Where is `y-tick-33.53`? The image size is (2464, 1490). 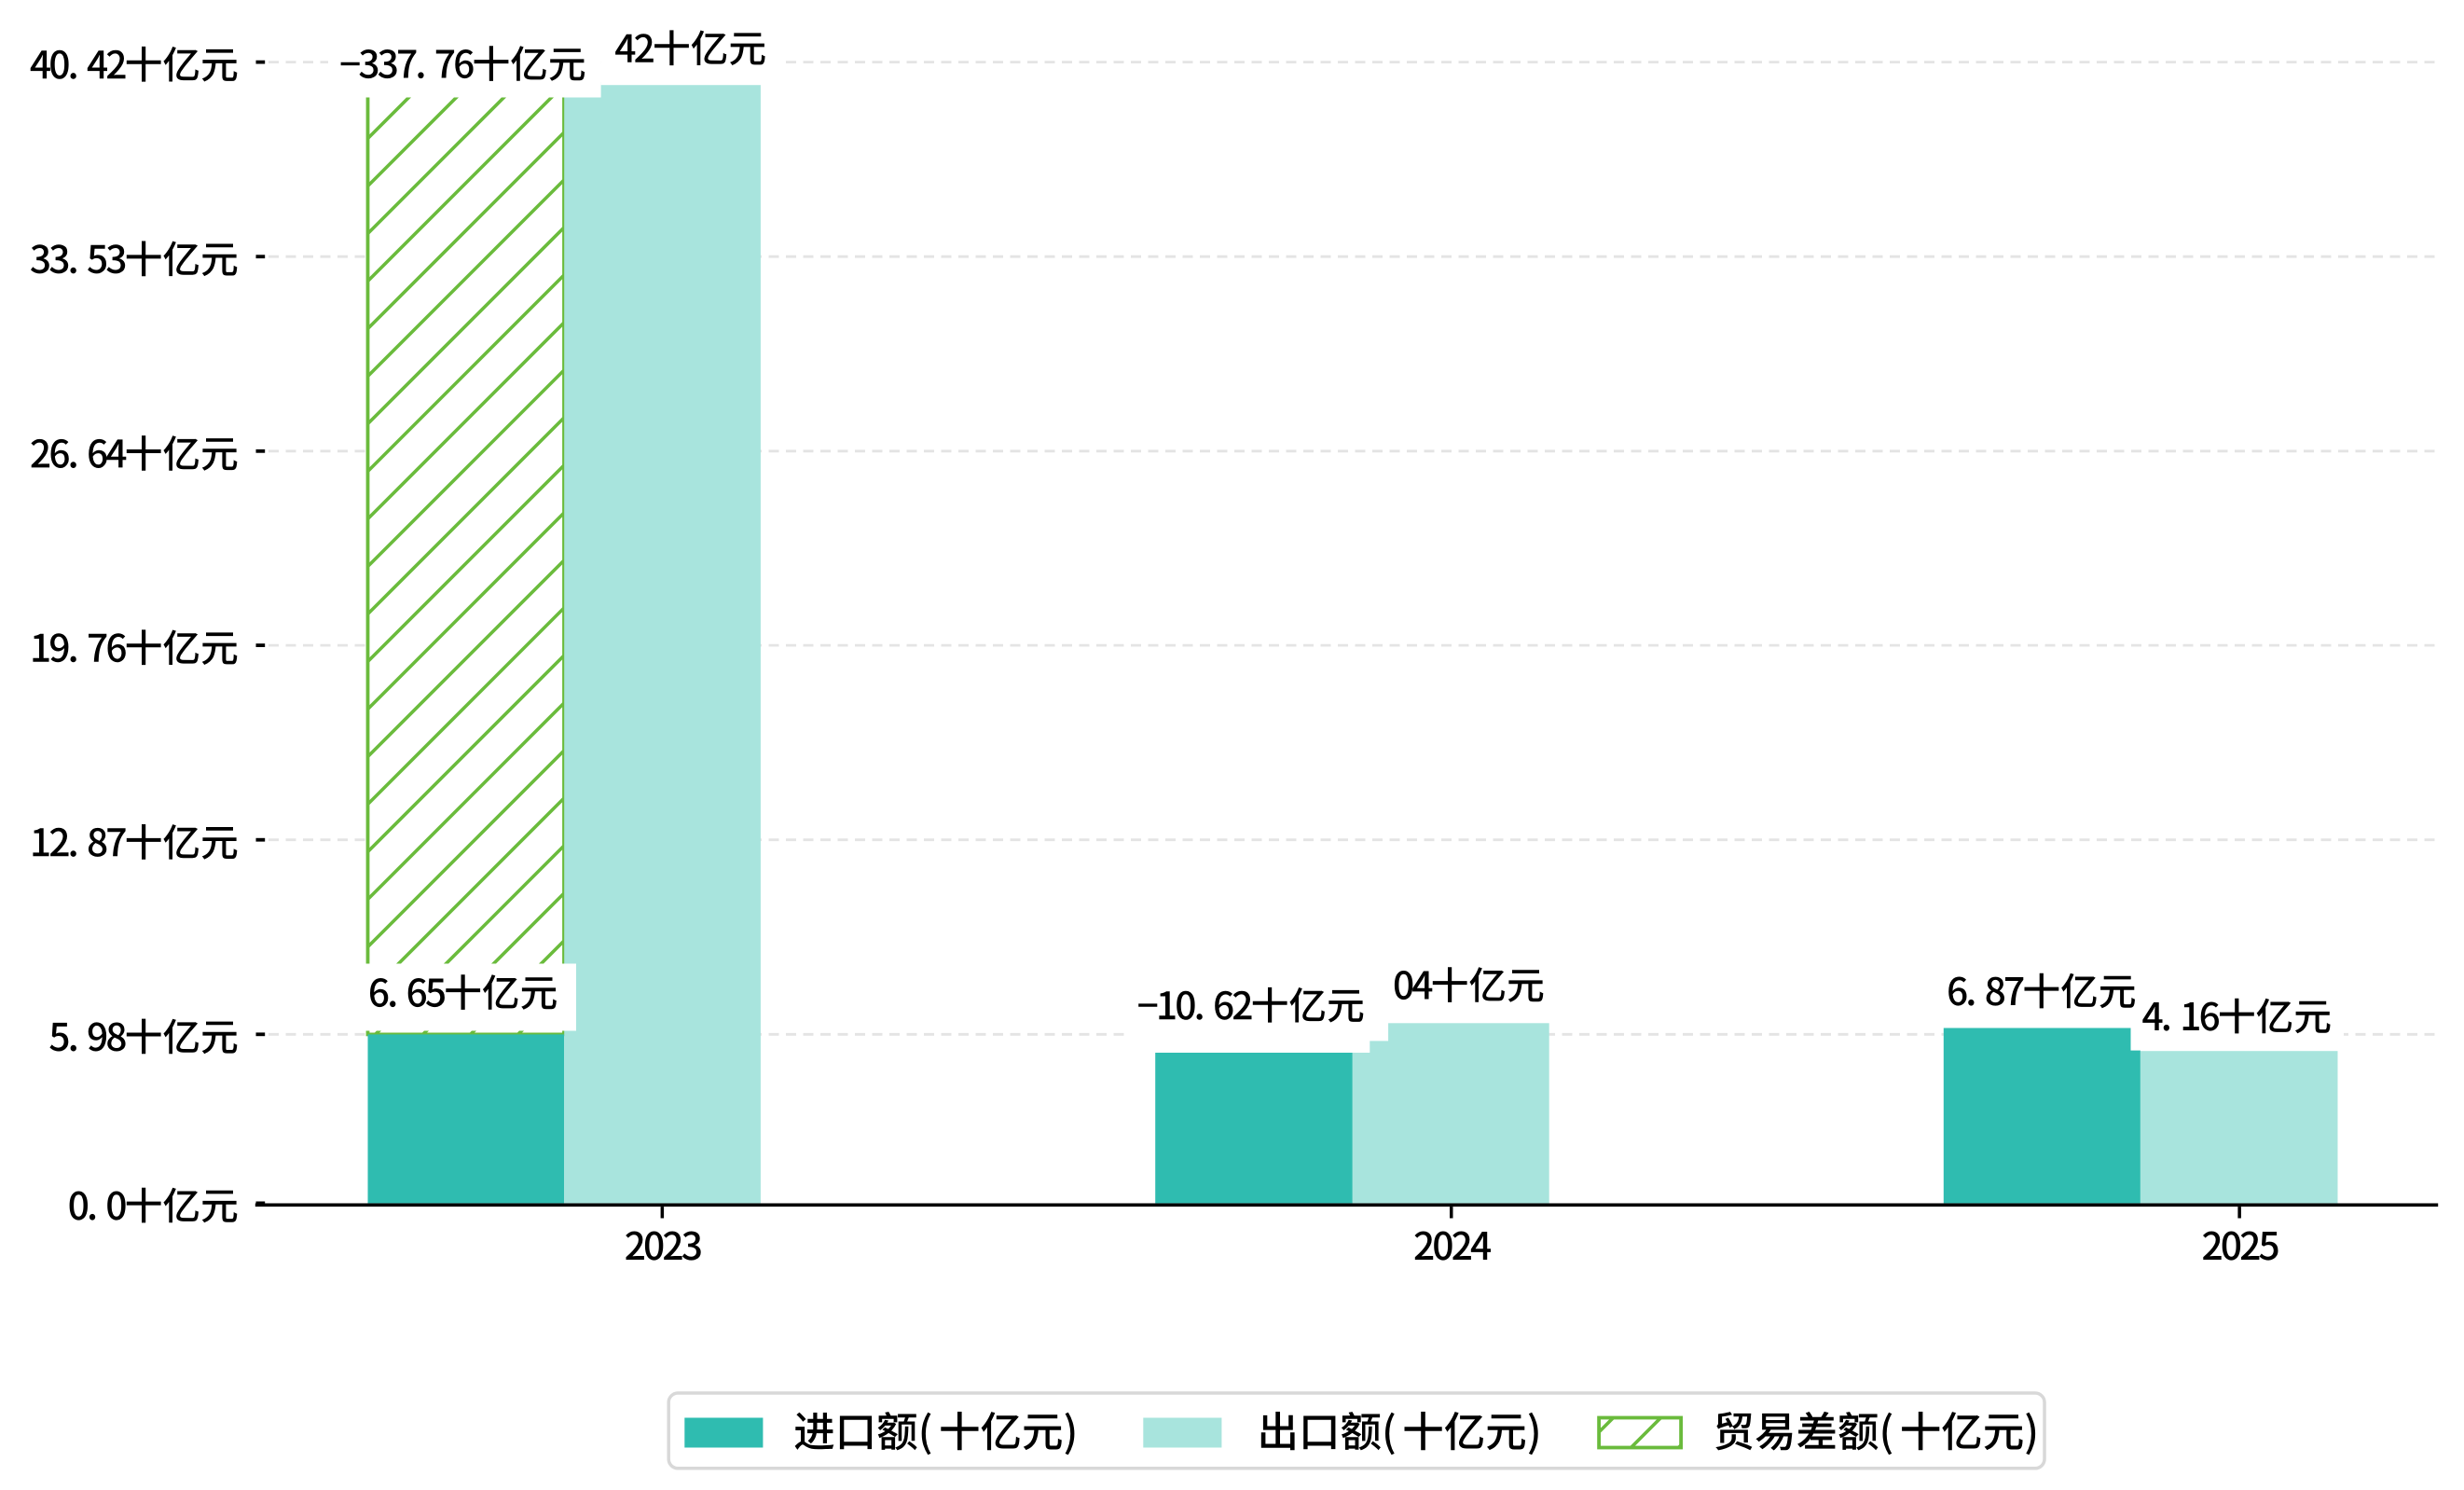 y-tick-33.53 is located at coordinates (260, 257).